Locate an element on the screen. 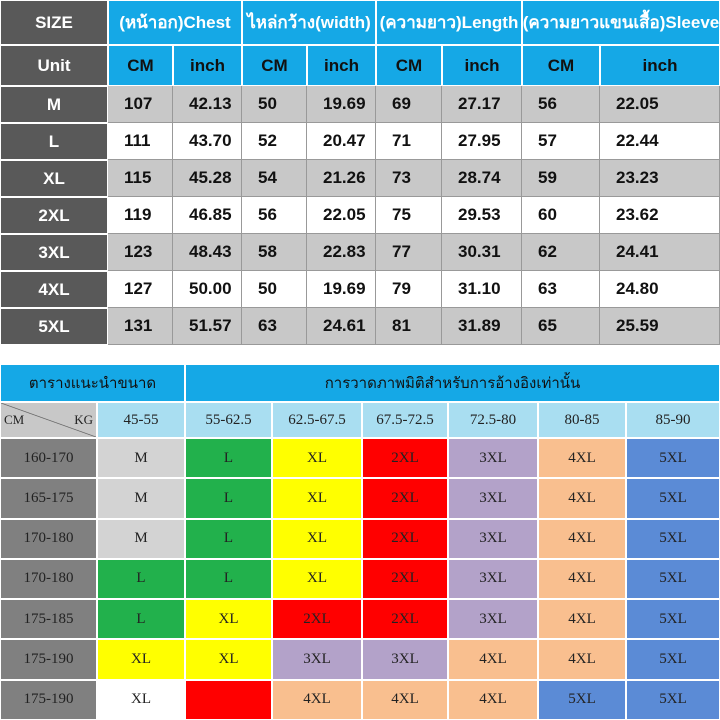  measure-value: 127 is located at coordinates (140, 289).